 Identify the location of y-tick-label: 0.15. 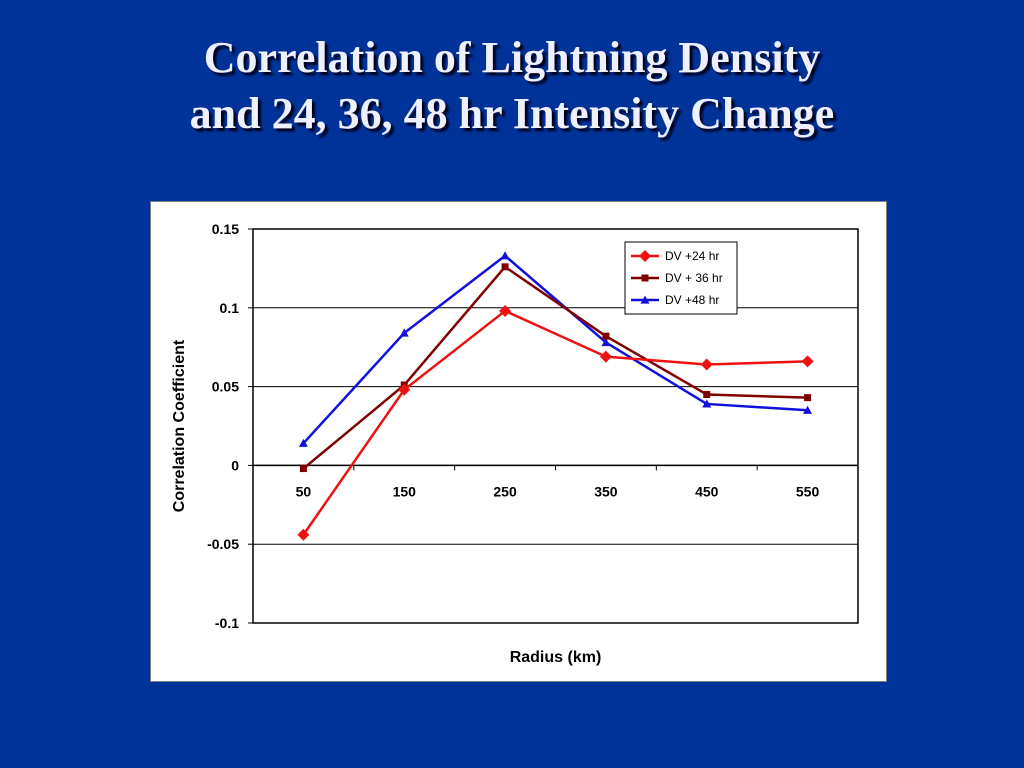
(225, 229).